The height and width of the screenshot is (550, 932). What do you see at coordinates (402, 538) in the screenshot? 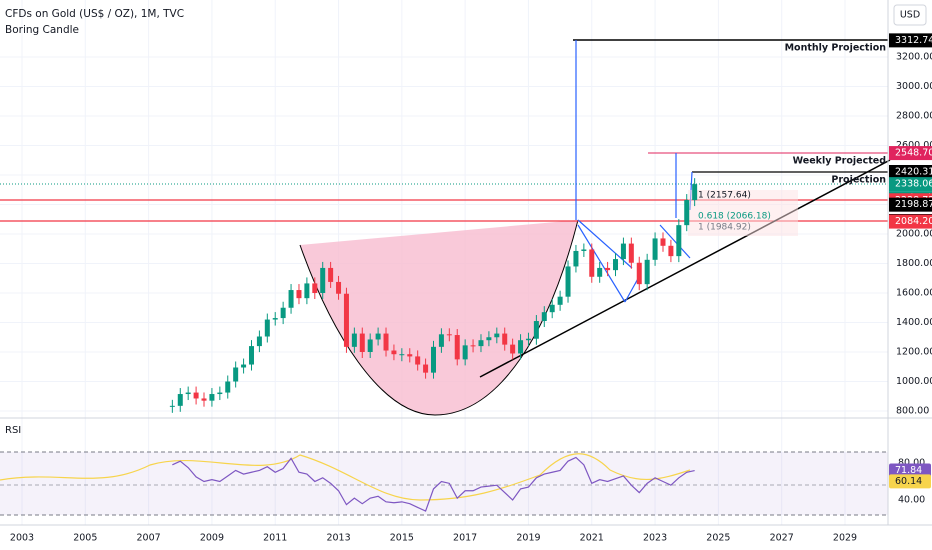
I see `time-tick-label: 2015` at bounding box center [402, 538].